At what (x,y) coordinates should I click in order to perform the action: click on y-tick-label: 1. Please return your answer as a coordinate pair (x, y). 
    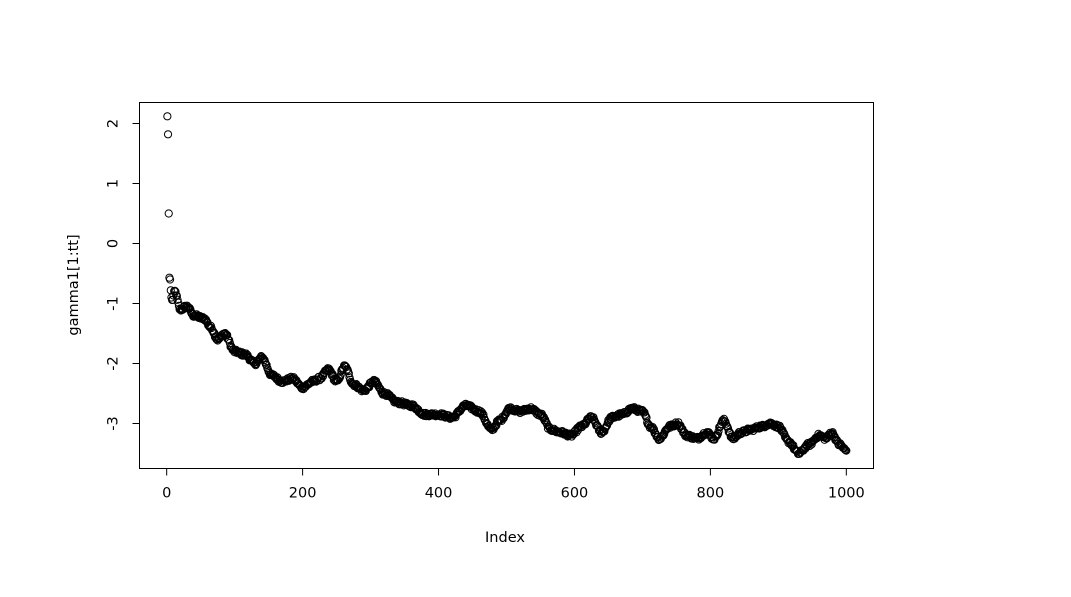
    Looking at the image, I should click on (114, 183).